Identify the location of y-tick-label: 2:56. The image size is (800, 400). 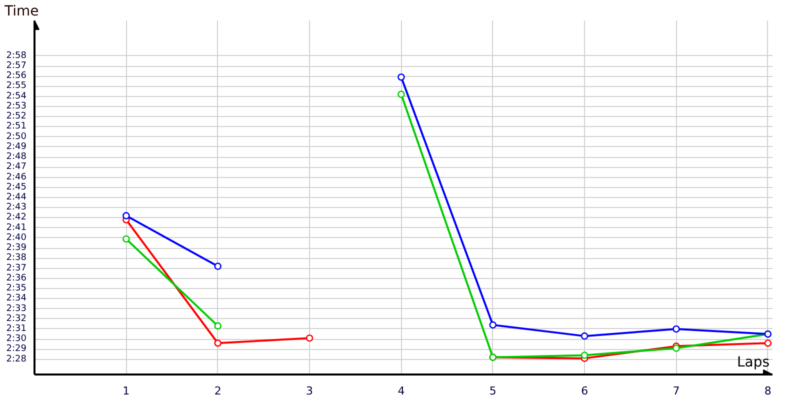
(16, 76).